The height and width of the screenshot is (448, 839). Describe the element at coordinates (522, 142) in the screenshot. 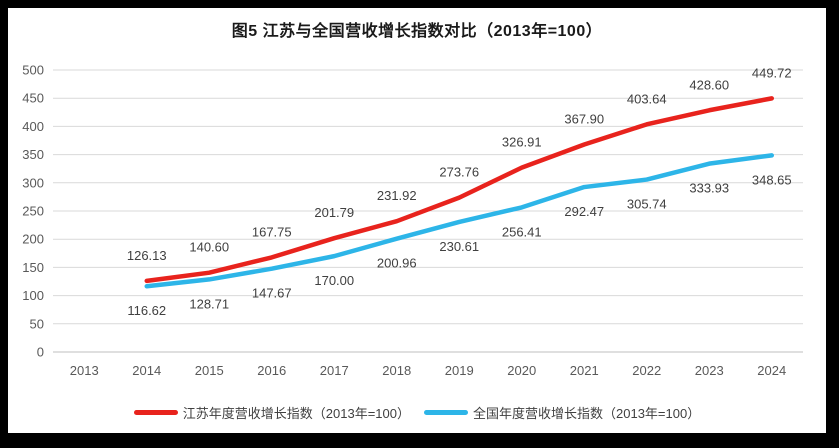

I see `data-label-jiangsu_red: 326.91` at that location.